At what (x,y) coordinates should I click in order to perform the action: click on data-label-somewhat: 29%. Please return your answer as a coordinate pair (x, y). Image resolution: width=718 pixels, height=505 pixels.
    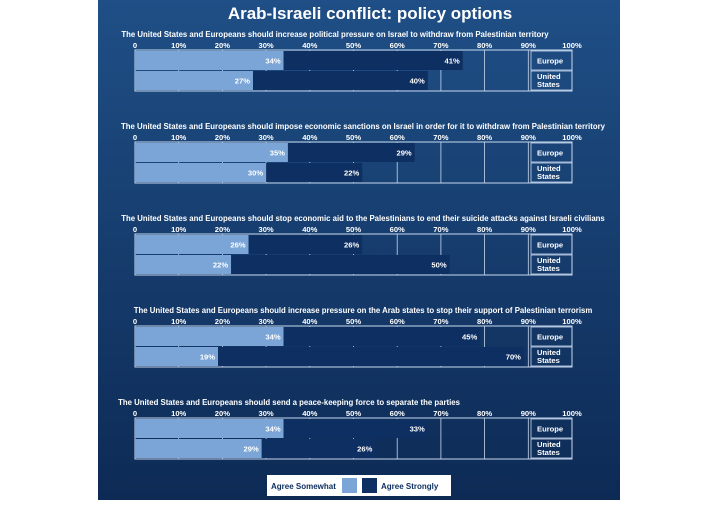
    Looking at the image, I should click on (251, 449).